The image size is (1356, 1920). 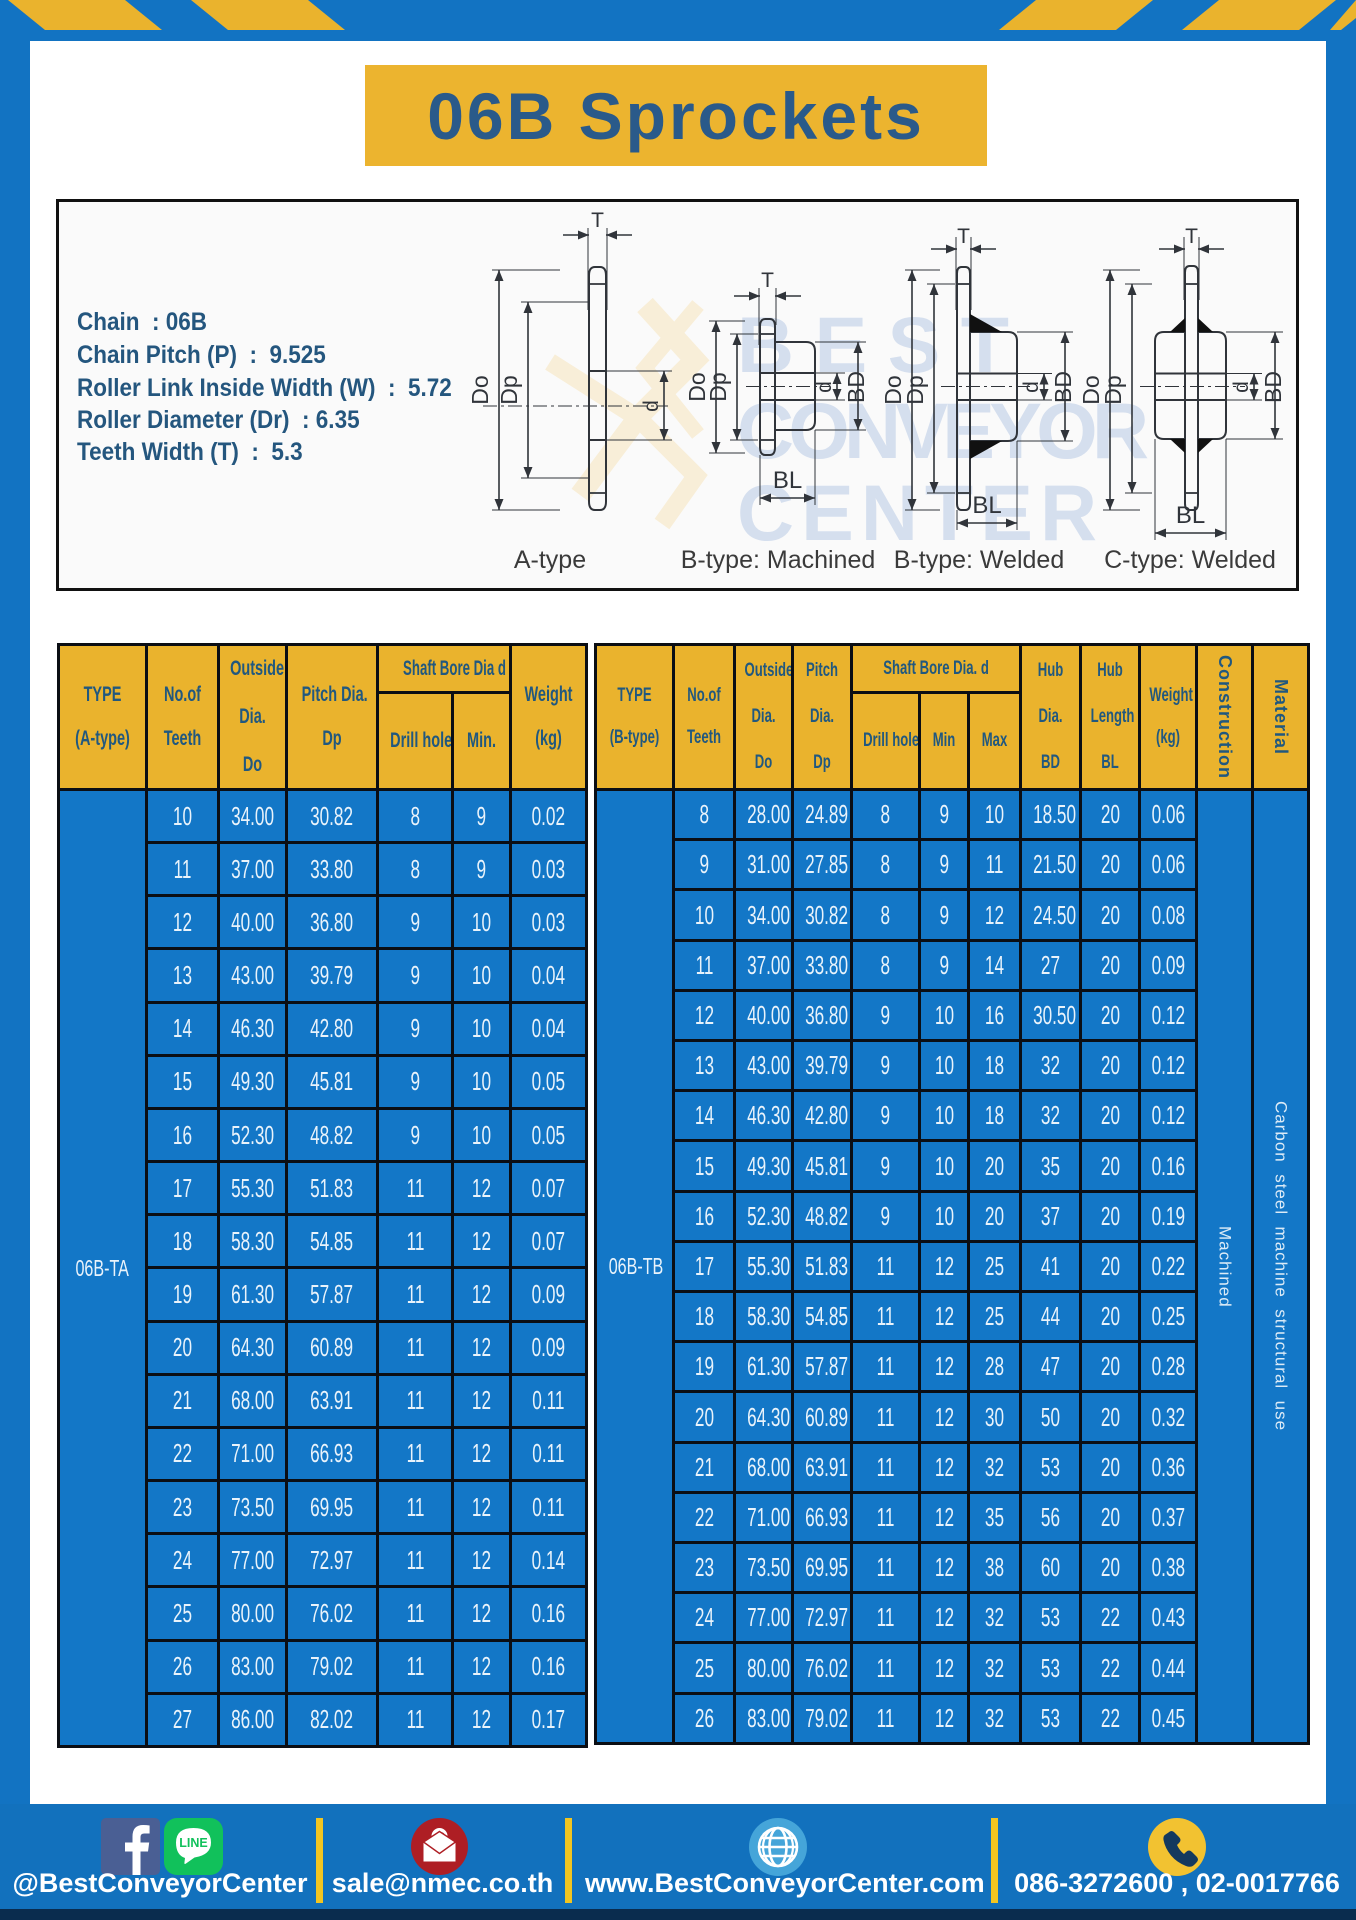 What do you see at coordinates (193, 1843) in the screenshot?
I see `svg-text: LINE` at bounding box center [193, 1843].